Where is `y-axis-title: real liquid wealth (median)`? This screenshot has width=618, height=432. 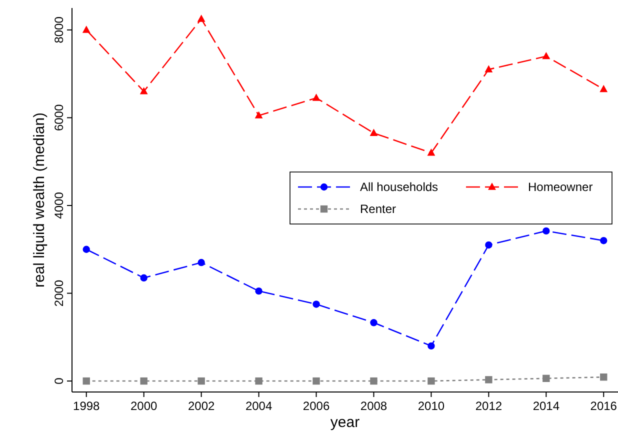
y-axis-title: real liquid wealth (median) is located at coordinates (39, 200).